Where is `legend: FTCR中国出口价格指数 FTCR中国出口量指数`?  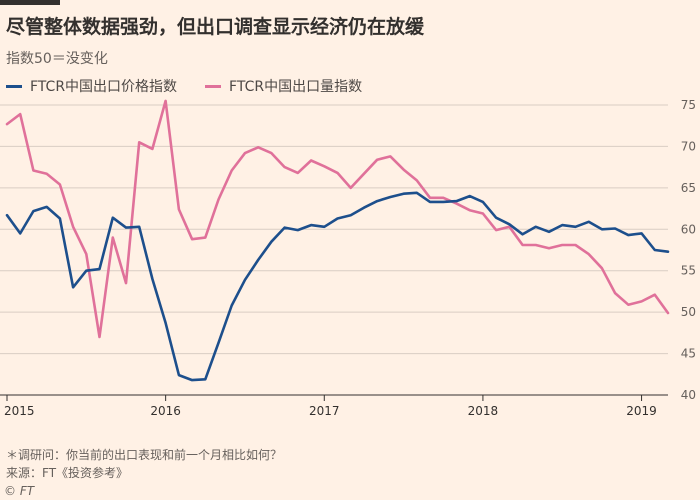 legend: FTCR中国出口价格指数 FTCR中国出口量指数 is located at coordinates (198, 86).